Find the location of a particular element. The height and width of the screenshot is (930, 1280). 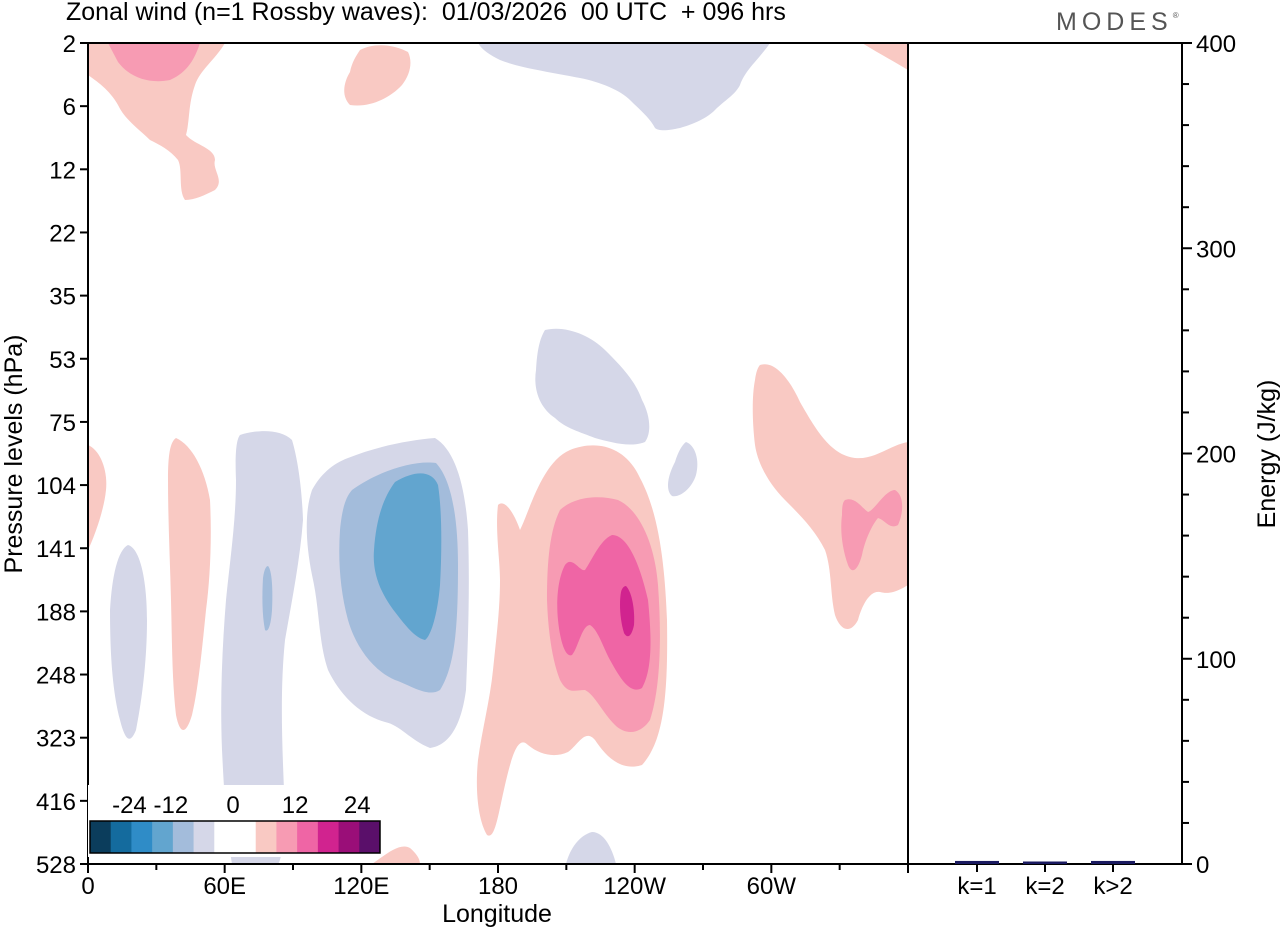

colorbar: -24 -12 0 12 24 is located at coordinates (235, 821).